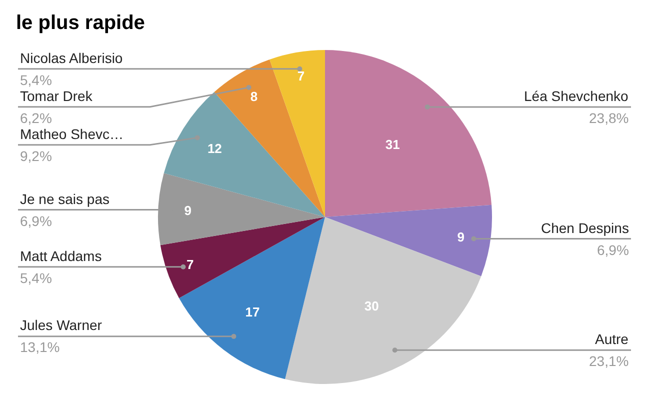 The height and width of the screenshot is (399, 649). What do you see at coordinates (36, 118) in the screenshot?
I see `text: 6,2%` at bounding box center [36, 118].